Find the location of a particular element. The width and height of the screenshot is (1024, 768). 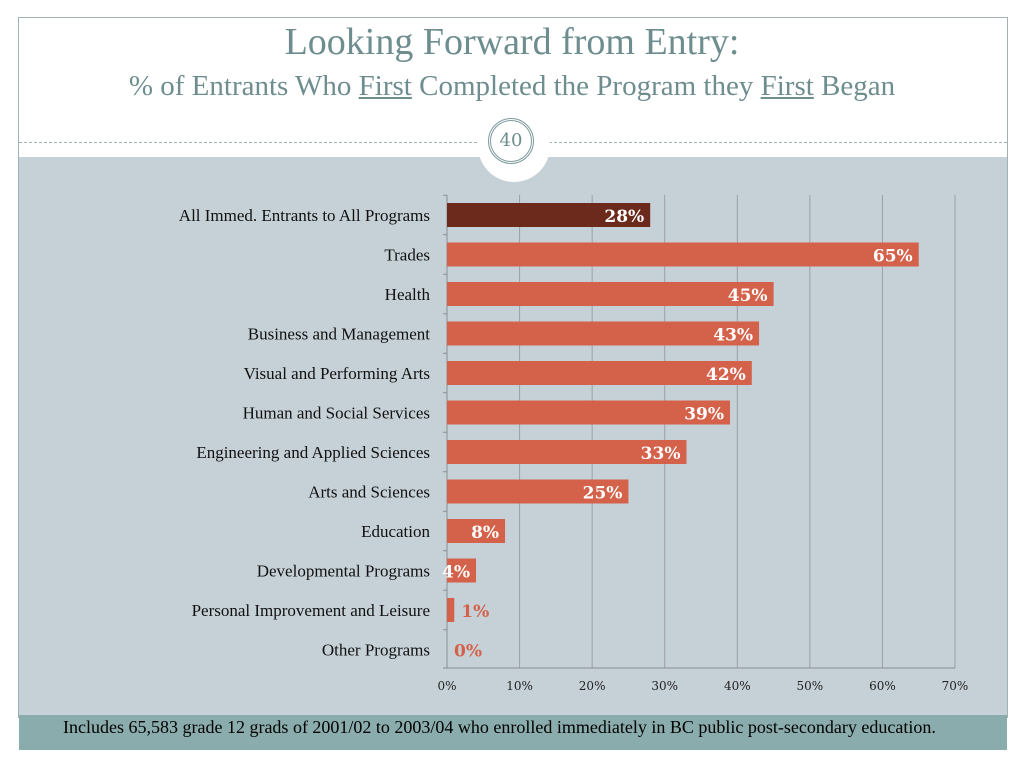

x-tick-label: 50% is located at coordinates (810, 686).